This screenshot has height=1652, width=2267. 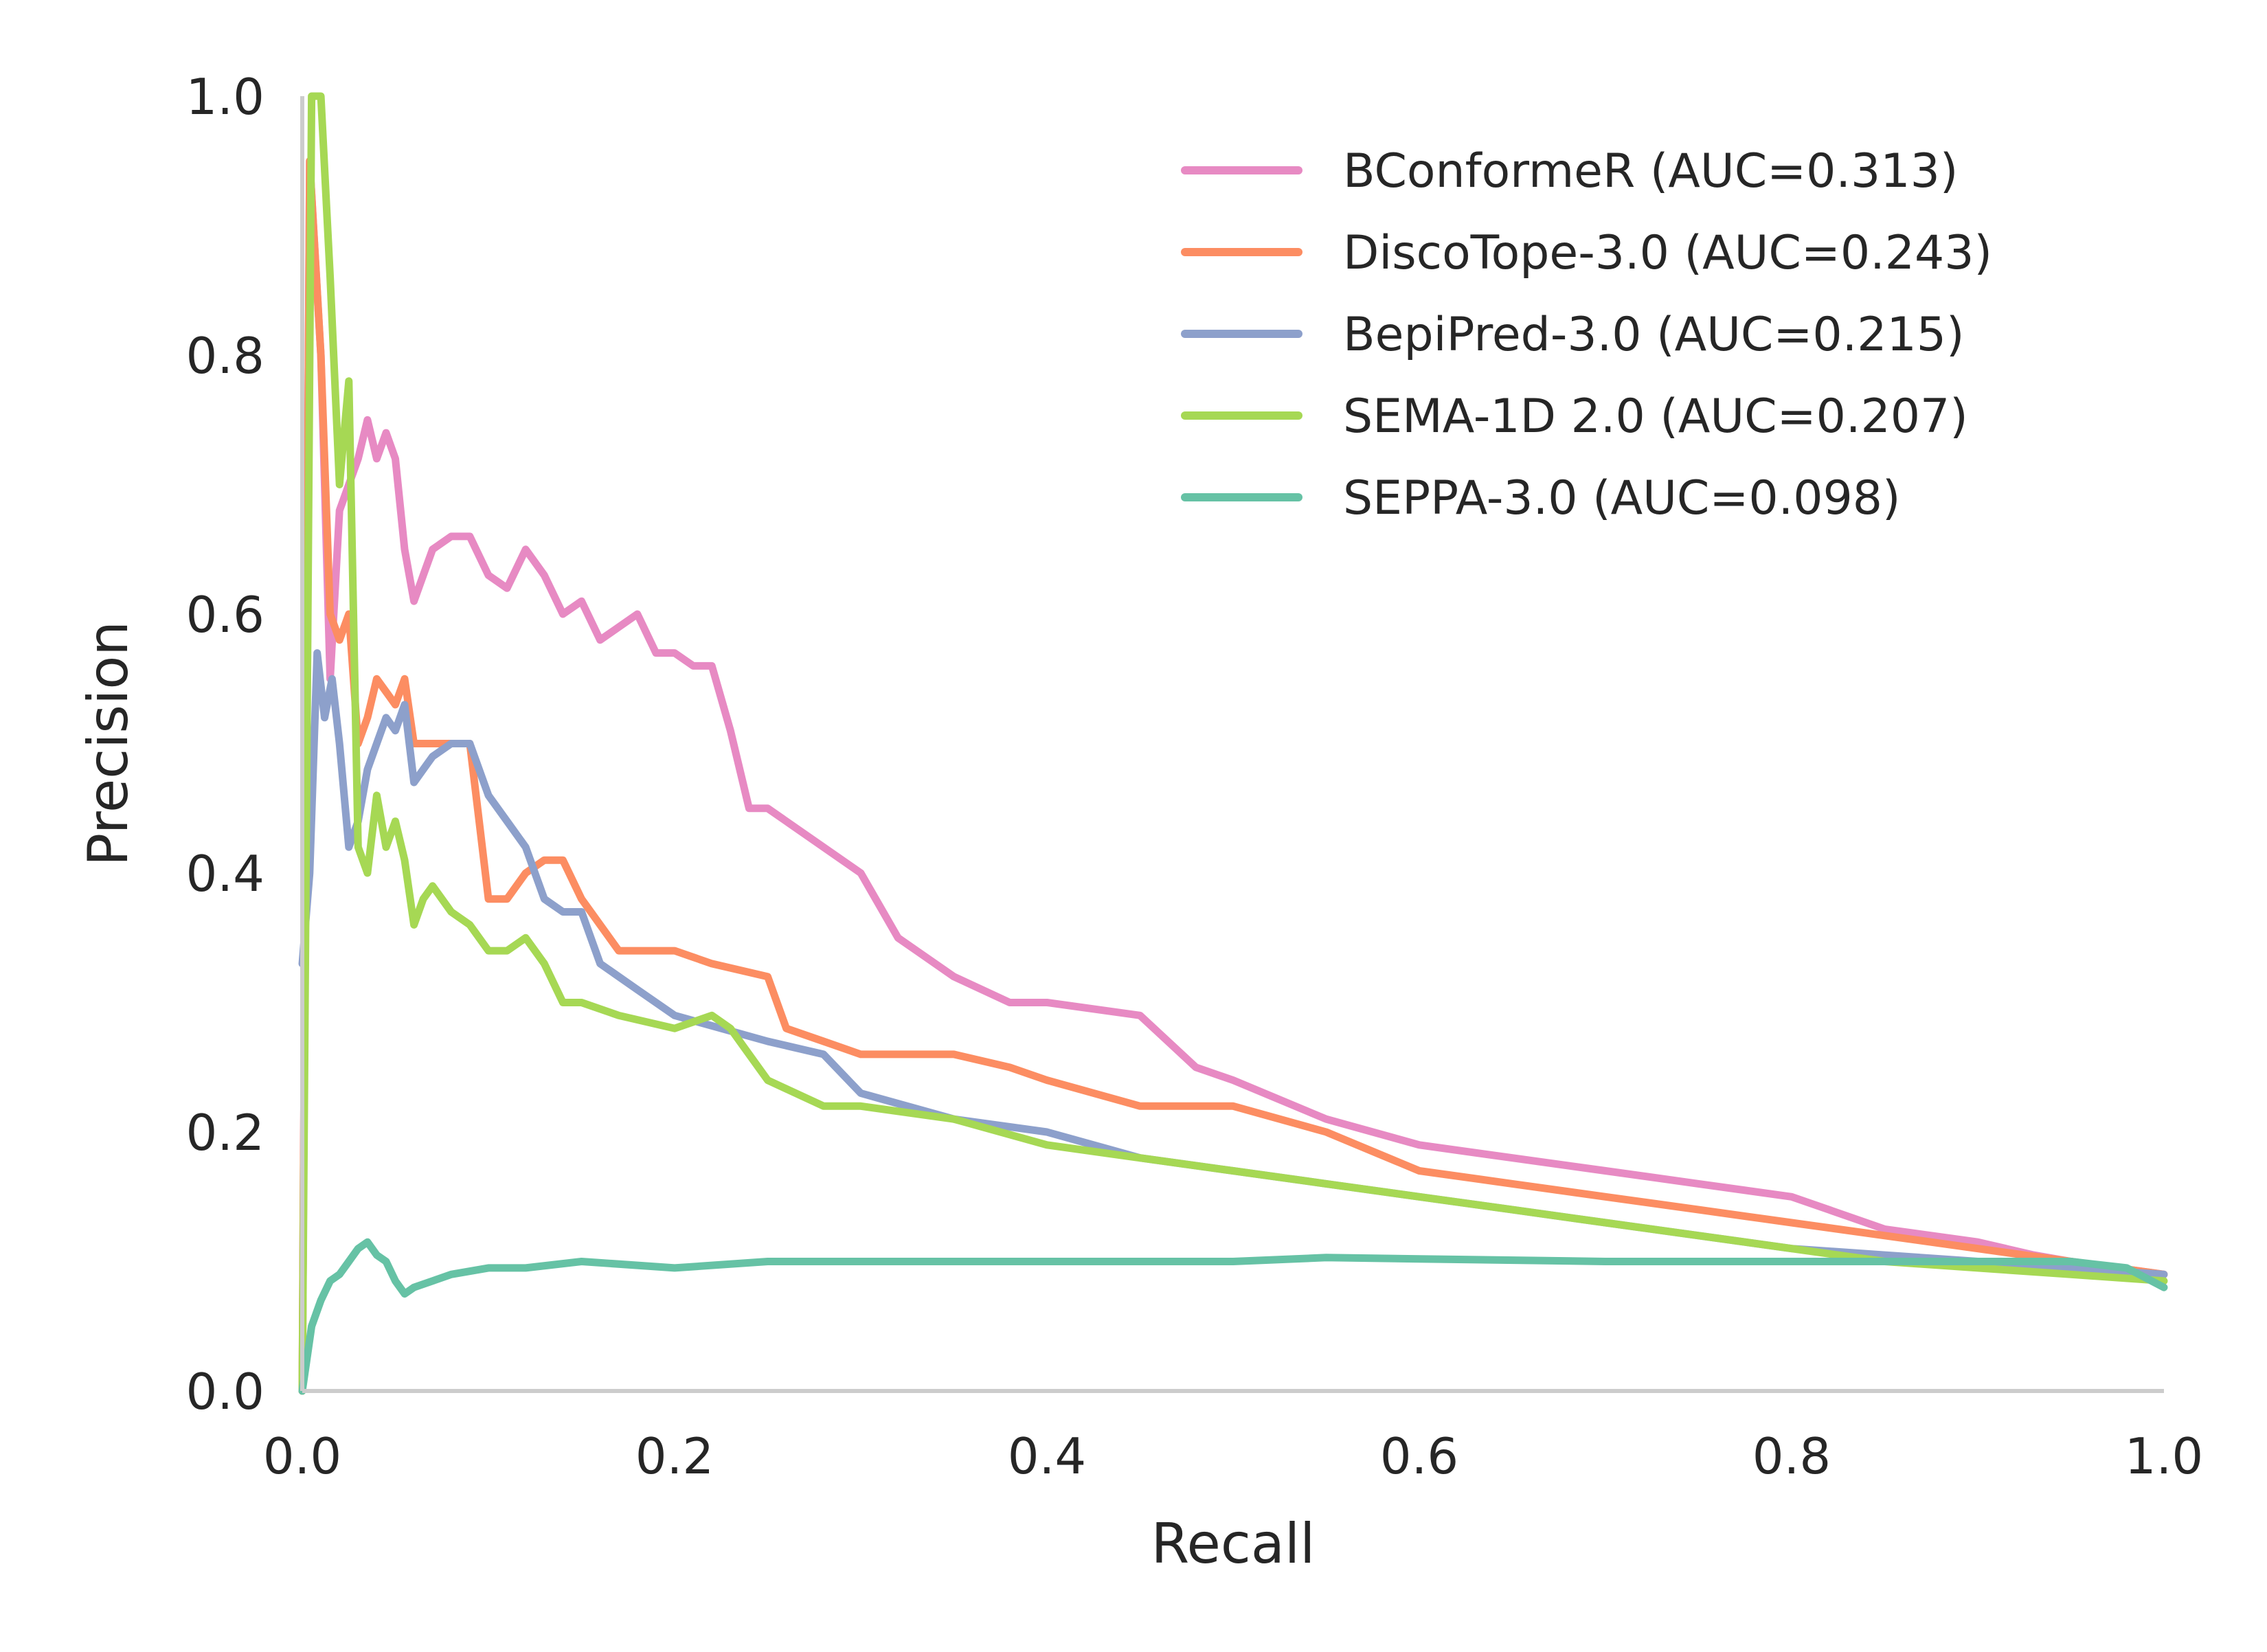 I want to click on y-tick-label: 1.0, so click(x=224, y=97).